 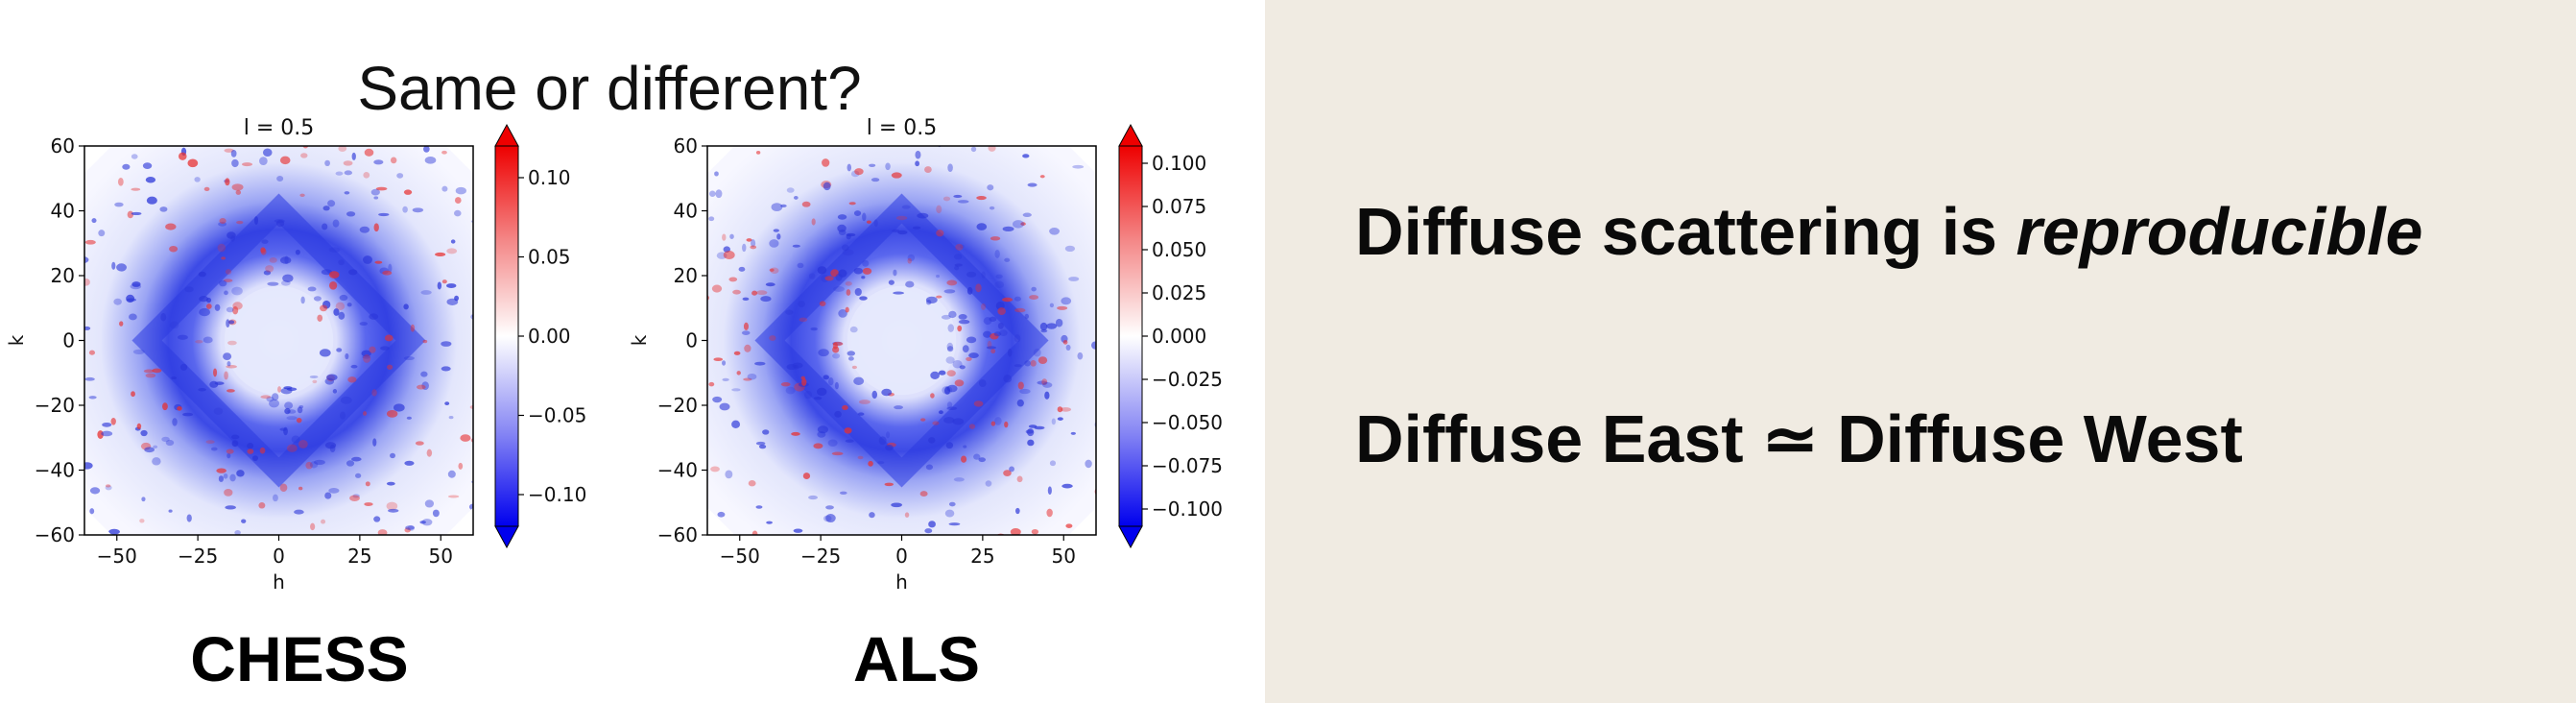 I want to click on colorbar-tick-label: −0.100, so click(x=1187, y=509).